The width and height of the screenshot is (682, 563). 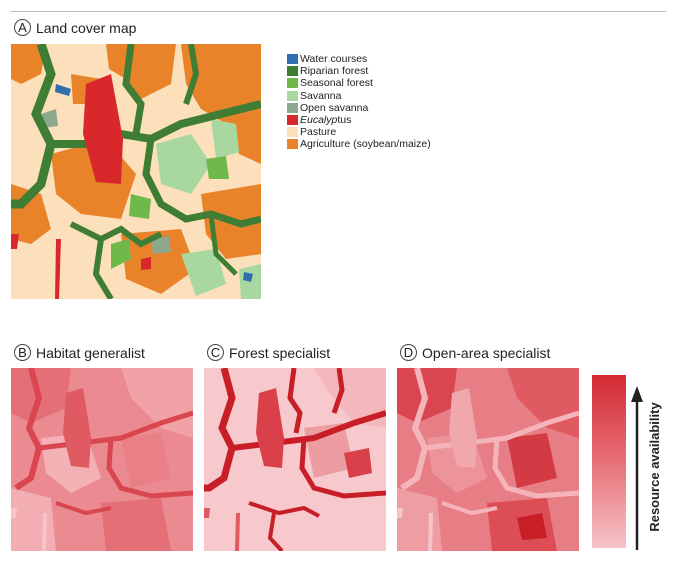 What do you see at coordinates (295, 459) in the screenshot?
I see `forest-specialist-map` at bounding box center [295, 459].